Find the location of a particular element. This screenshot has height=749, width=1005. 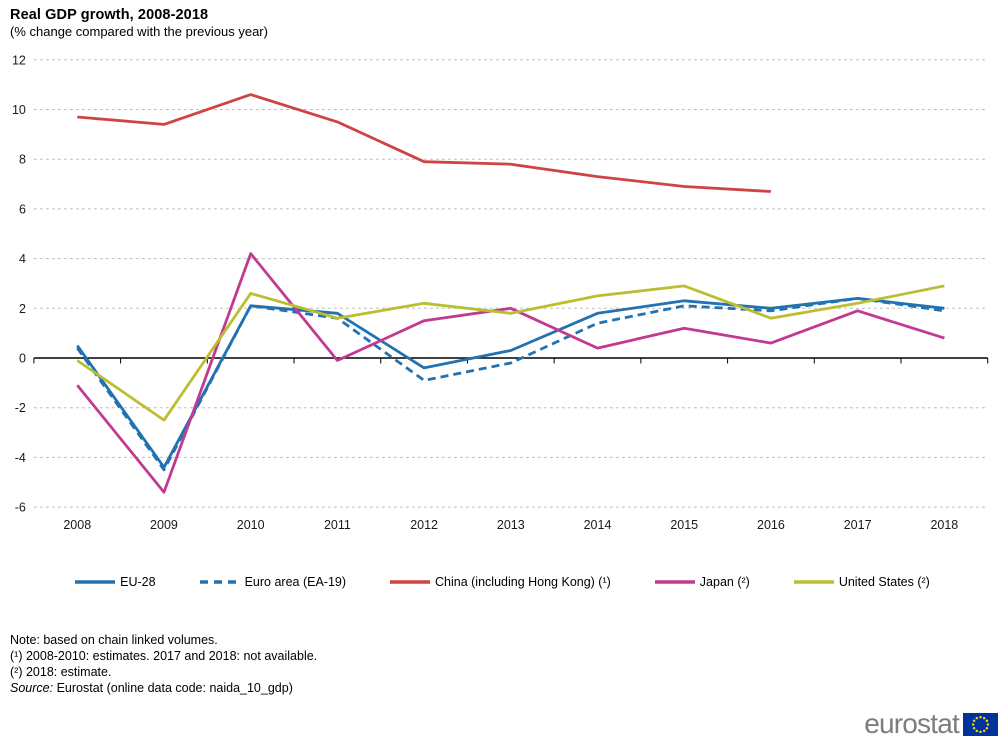

legend-item-japan: Japan (²) is located at coordinates (702, 582).